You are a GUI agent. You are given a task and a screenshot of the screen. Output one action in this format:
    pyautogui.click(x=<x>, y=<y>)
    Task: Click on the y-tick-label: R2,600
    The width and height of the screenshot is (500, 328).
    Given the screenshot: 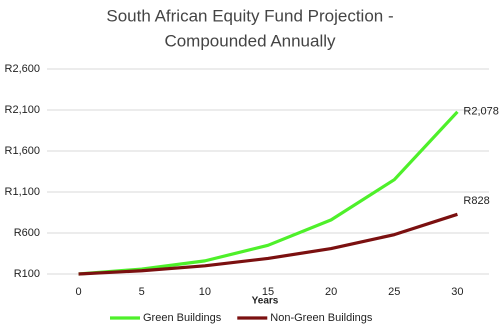 What is the action you would take?
    pyautogui.click(x=22, y=69)
    